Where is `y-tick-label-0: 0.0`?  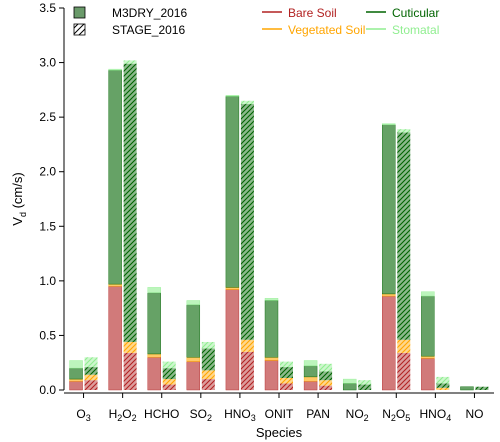
y-tick-label-0: 0.0 is located at coordinates (47, 390).